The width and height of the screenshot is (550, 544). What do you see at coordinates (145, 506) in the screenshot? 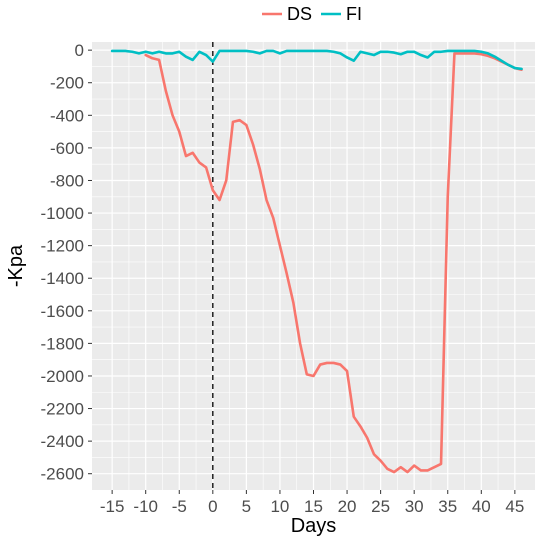
I see `x-tick-label: -10` at bounding box center [145, 506].